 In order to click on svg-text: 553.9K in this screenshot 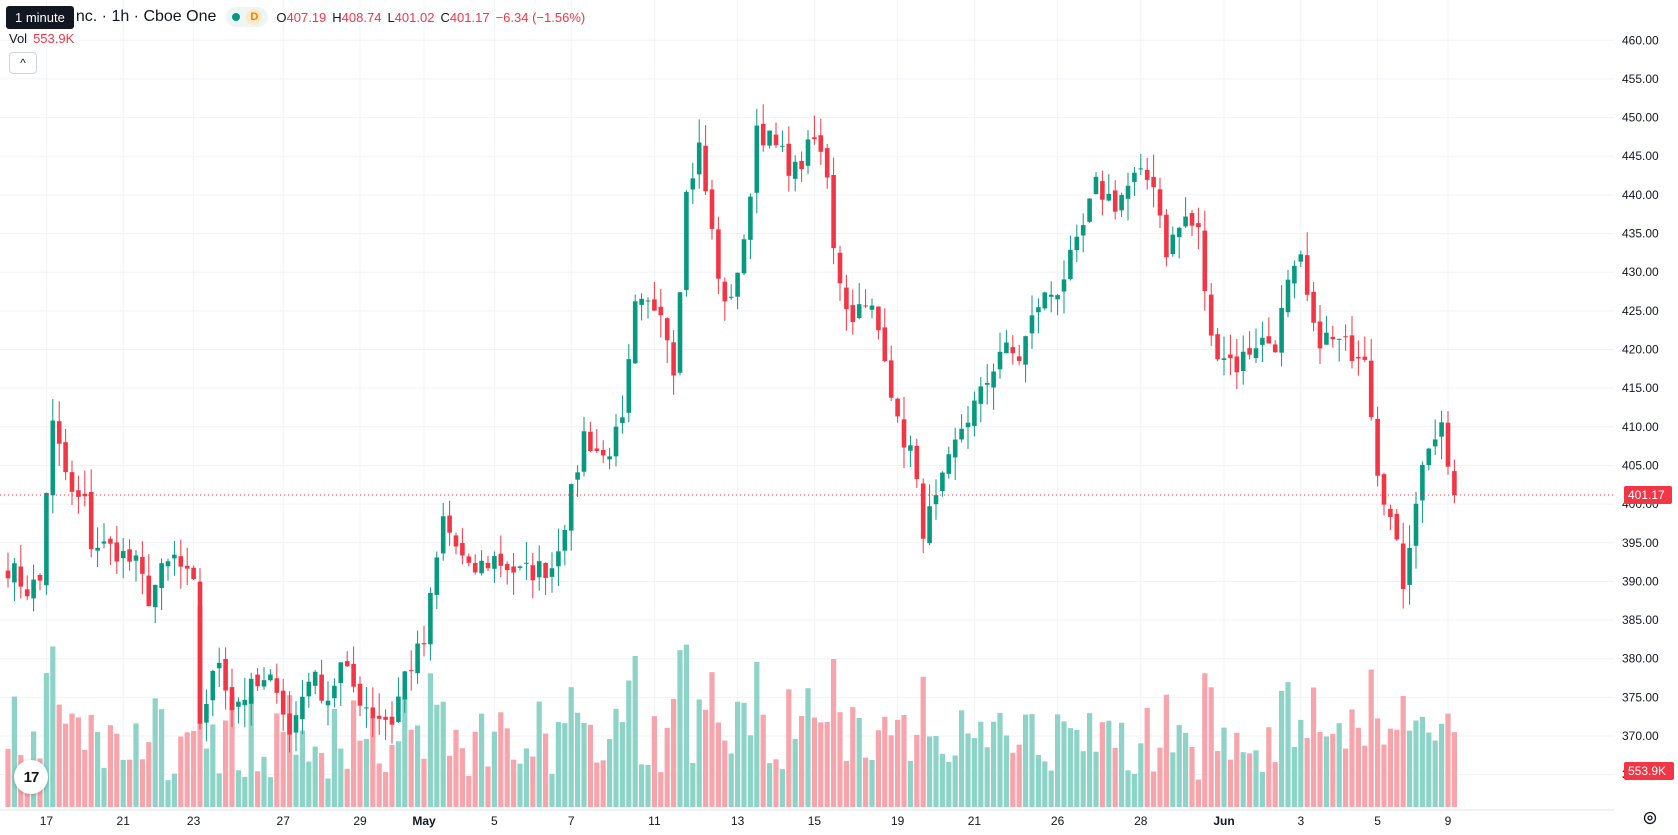, I will do `click(1647, 771)`.